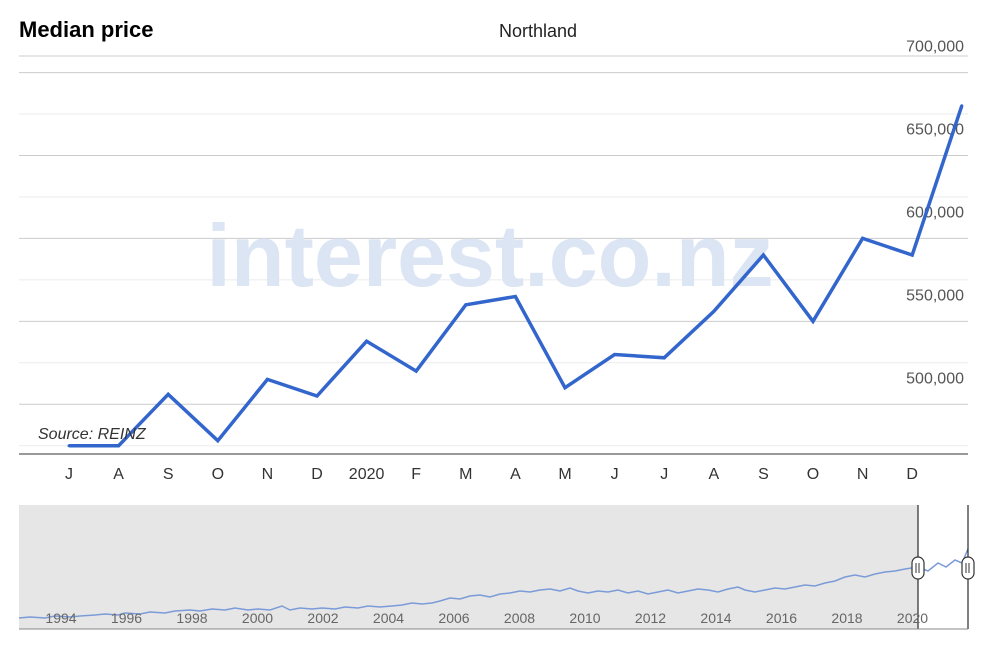 Image resolution: width=986 pixels, height=645 pixels. What do you see at coordinates (846, 618) in the screenshot?
I see `navigator-year-label: 2018` at bounding box center [846, 618].